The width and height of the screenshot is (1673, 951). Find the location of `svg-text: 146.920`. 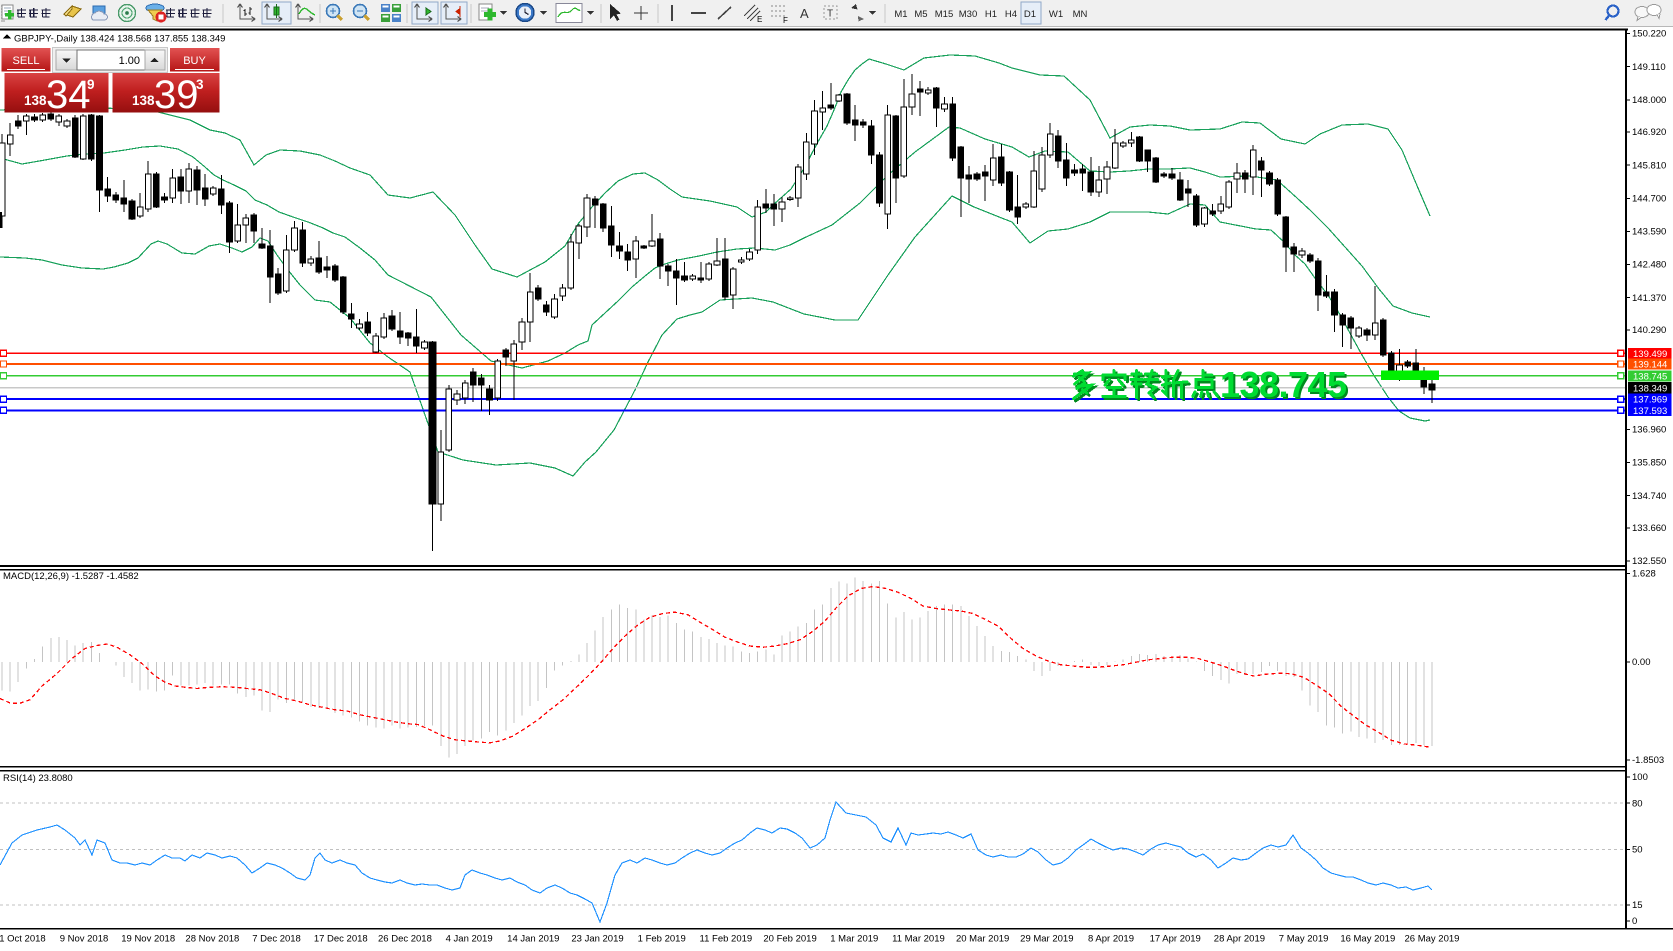

svg-text: 146.920 is located at coordinates (1649, 132).